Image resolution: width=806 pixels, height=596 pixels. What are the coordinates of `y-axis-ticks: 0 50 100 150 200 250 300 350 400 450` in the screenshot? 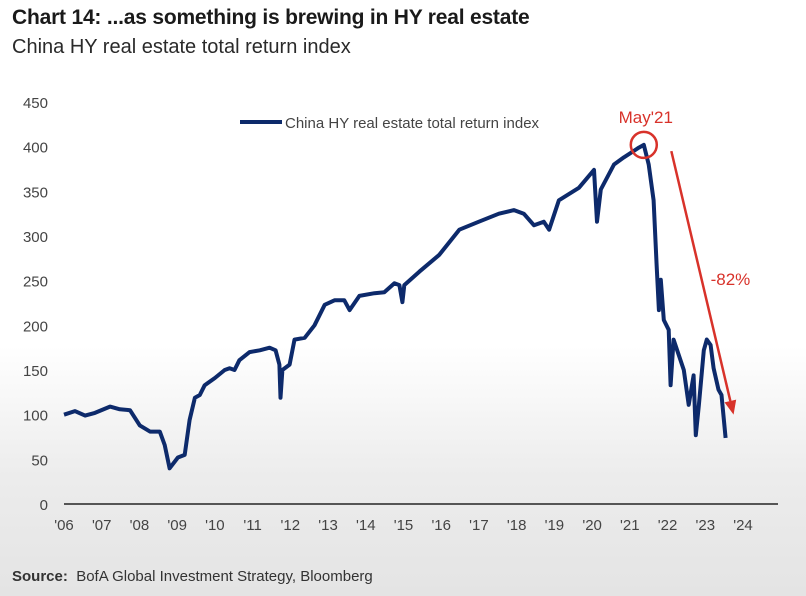 It's located at (35, 304).